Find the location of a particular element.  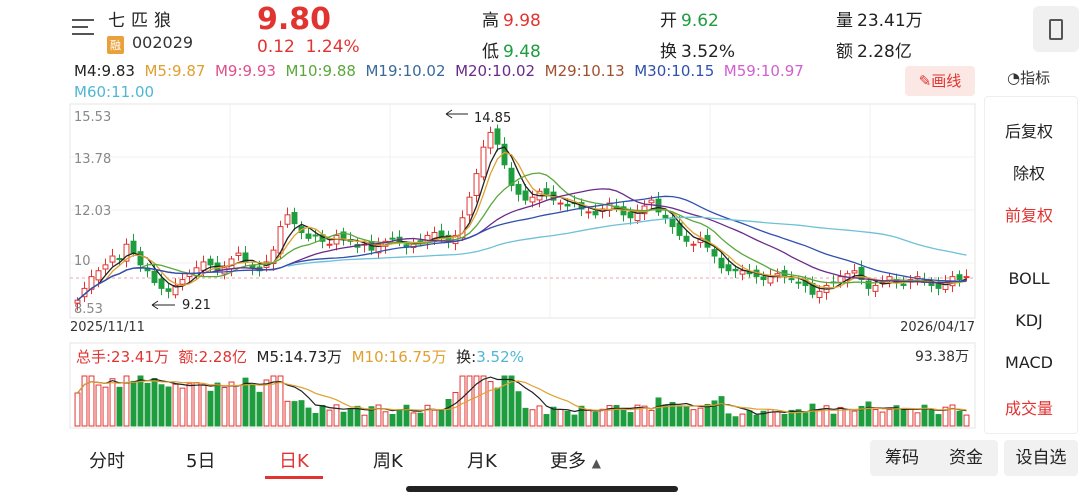

volume-amount-label: 额:2.28亿 is located at coordinates (212, 357).